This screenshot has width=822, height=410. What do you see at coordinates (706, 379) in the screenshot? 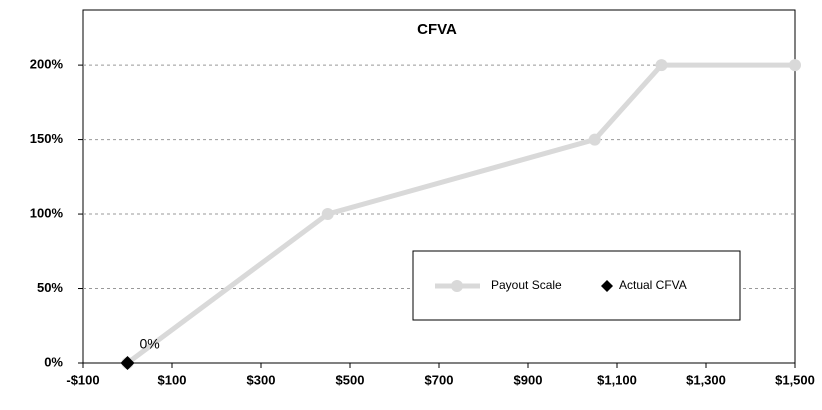
I see `x-tick-label: $1,300` at bounding box center [706, 379].